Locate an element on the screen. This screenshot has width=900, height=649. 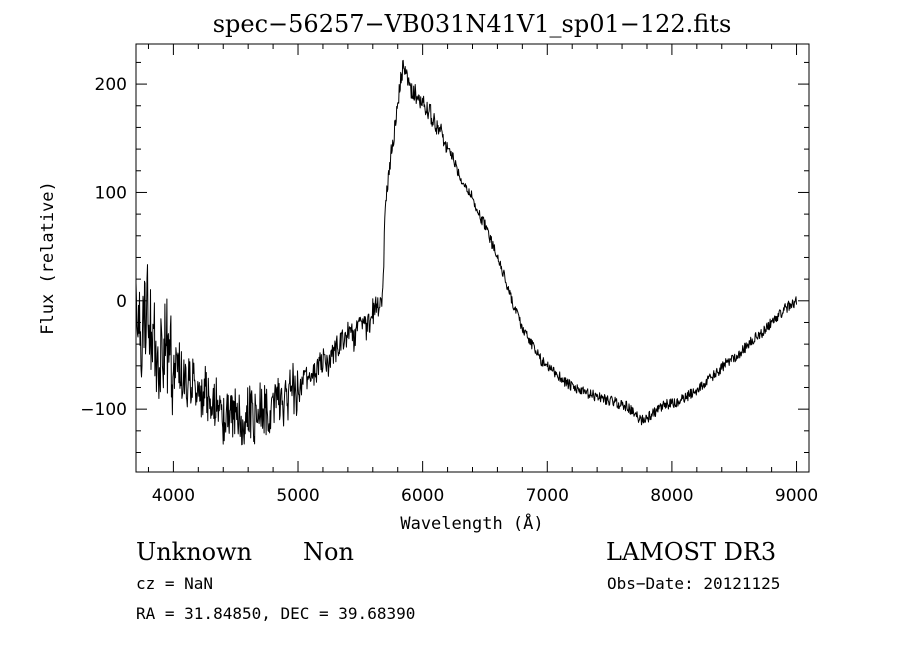
y-tick-label: 200 is located at coordinates (111, 85).